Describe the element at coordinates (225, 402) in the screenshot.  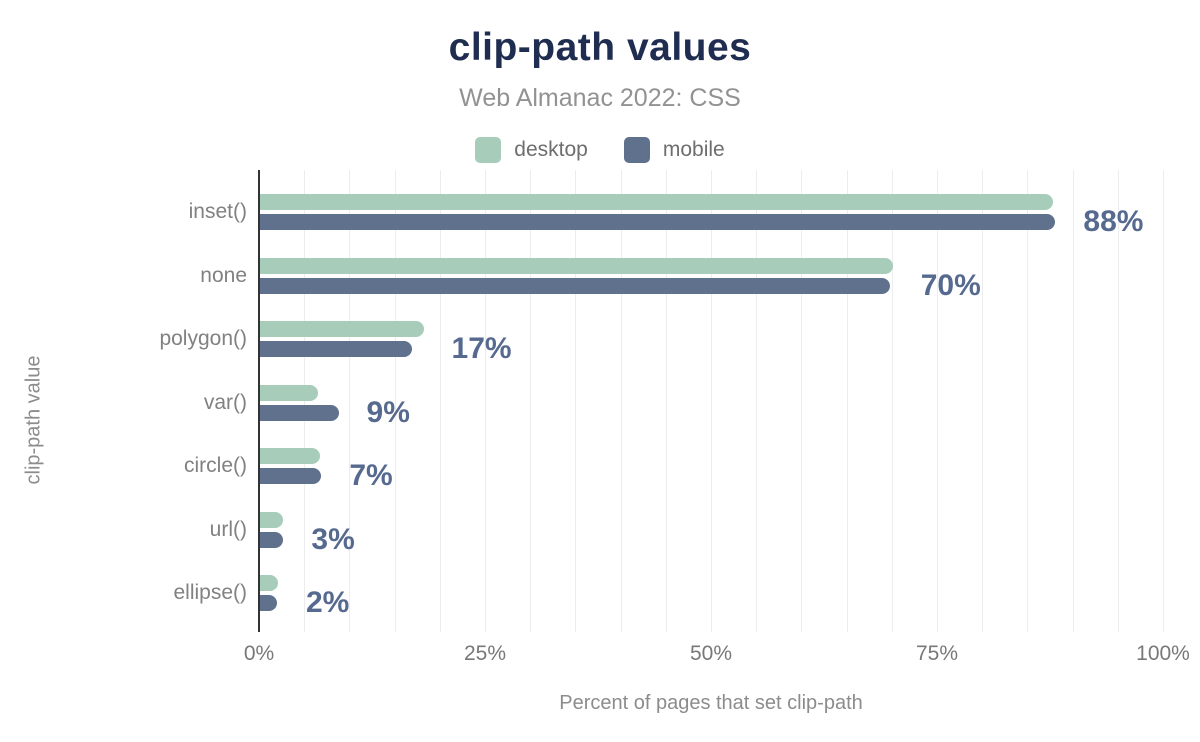
I see `category-label: var()` at that location.